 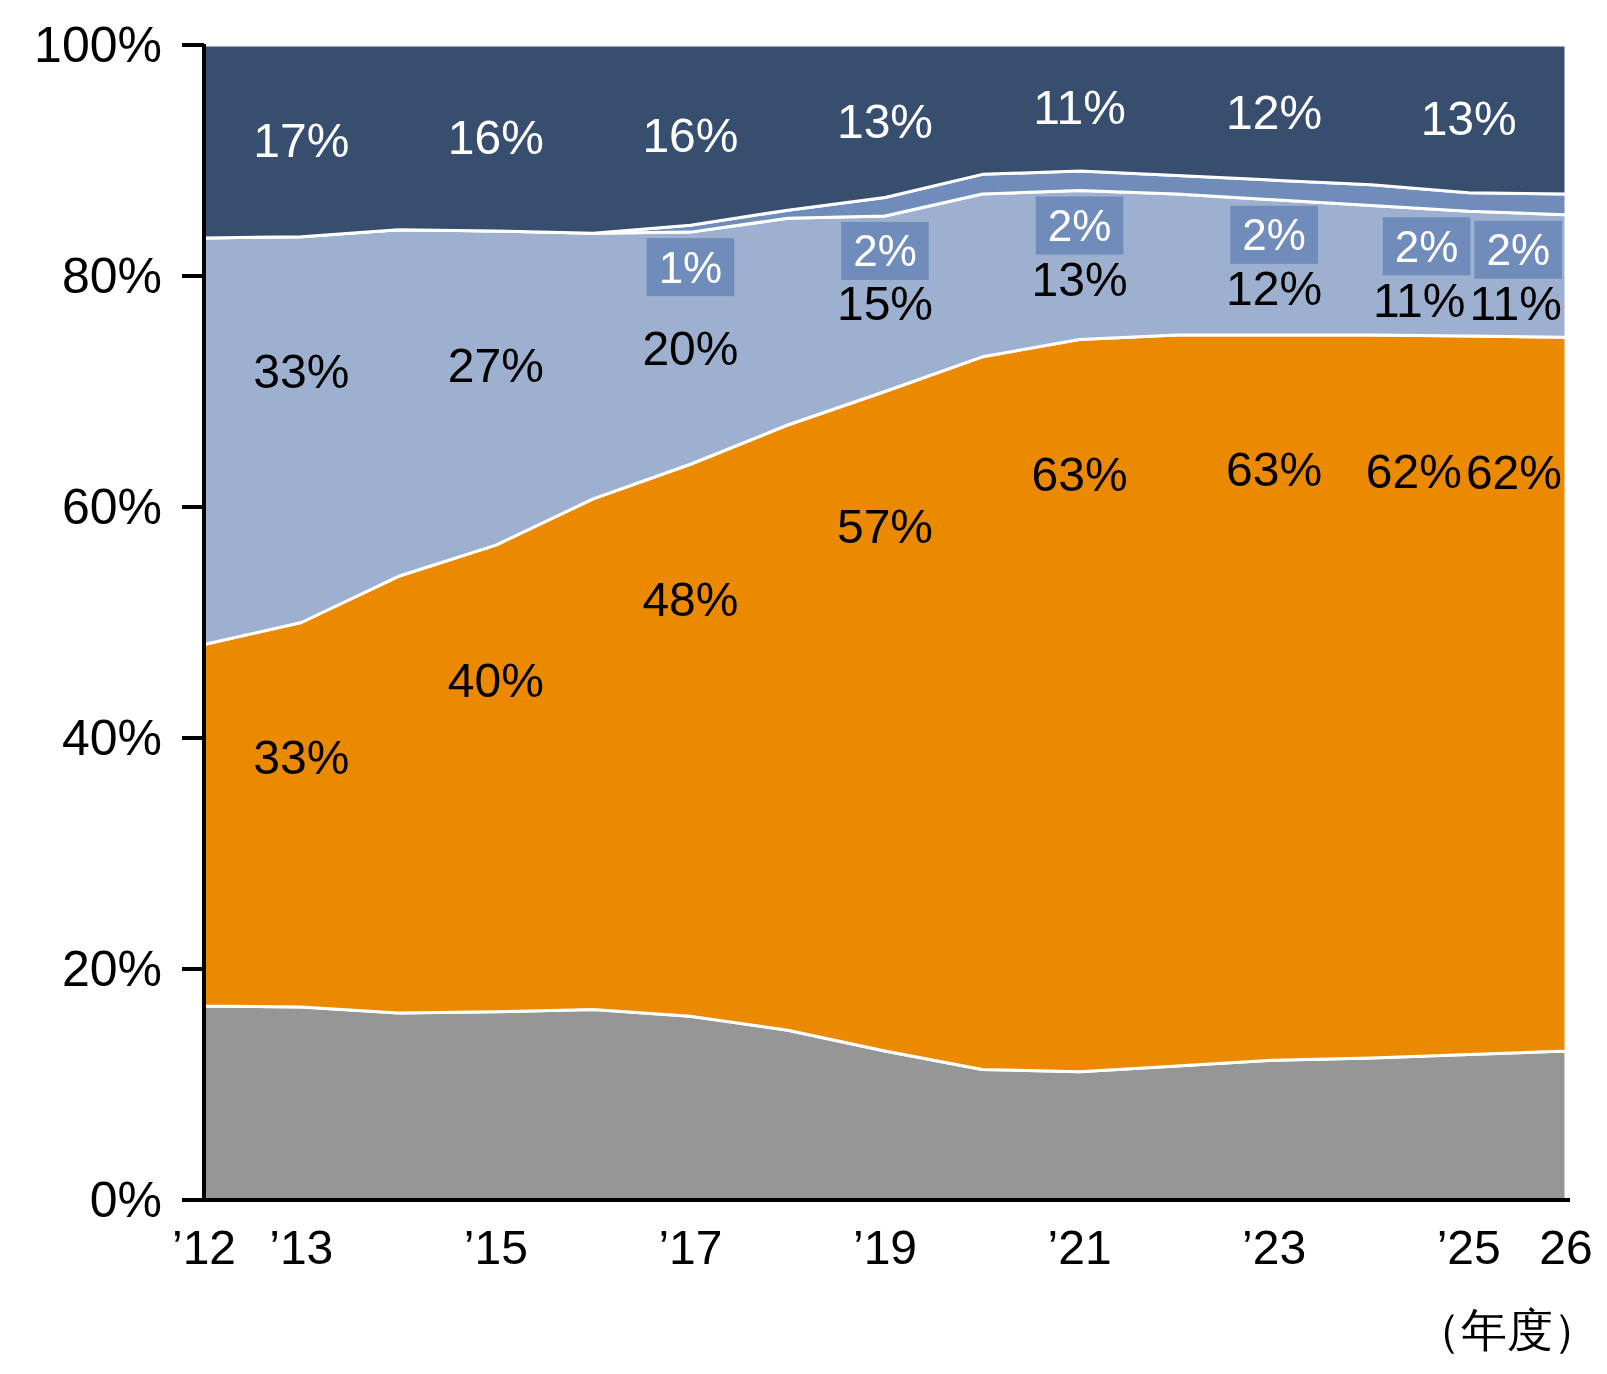 What do you see at coordinates (885, 1247) in the screenshot?
I see `x-tick-label: ’19` at bounding box center [885, 1247].